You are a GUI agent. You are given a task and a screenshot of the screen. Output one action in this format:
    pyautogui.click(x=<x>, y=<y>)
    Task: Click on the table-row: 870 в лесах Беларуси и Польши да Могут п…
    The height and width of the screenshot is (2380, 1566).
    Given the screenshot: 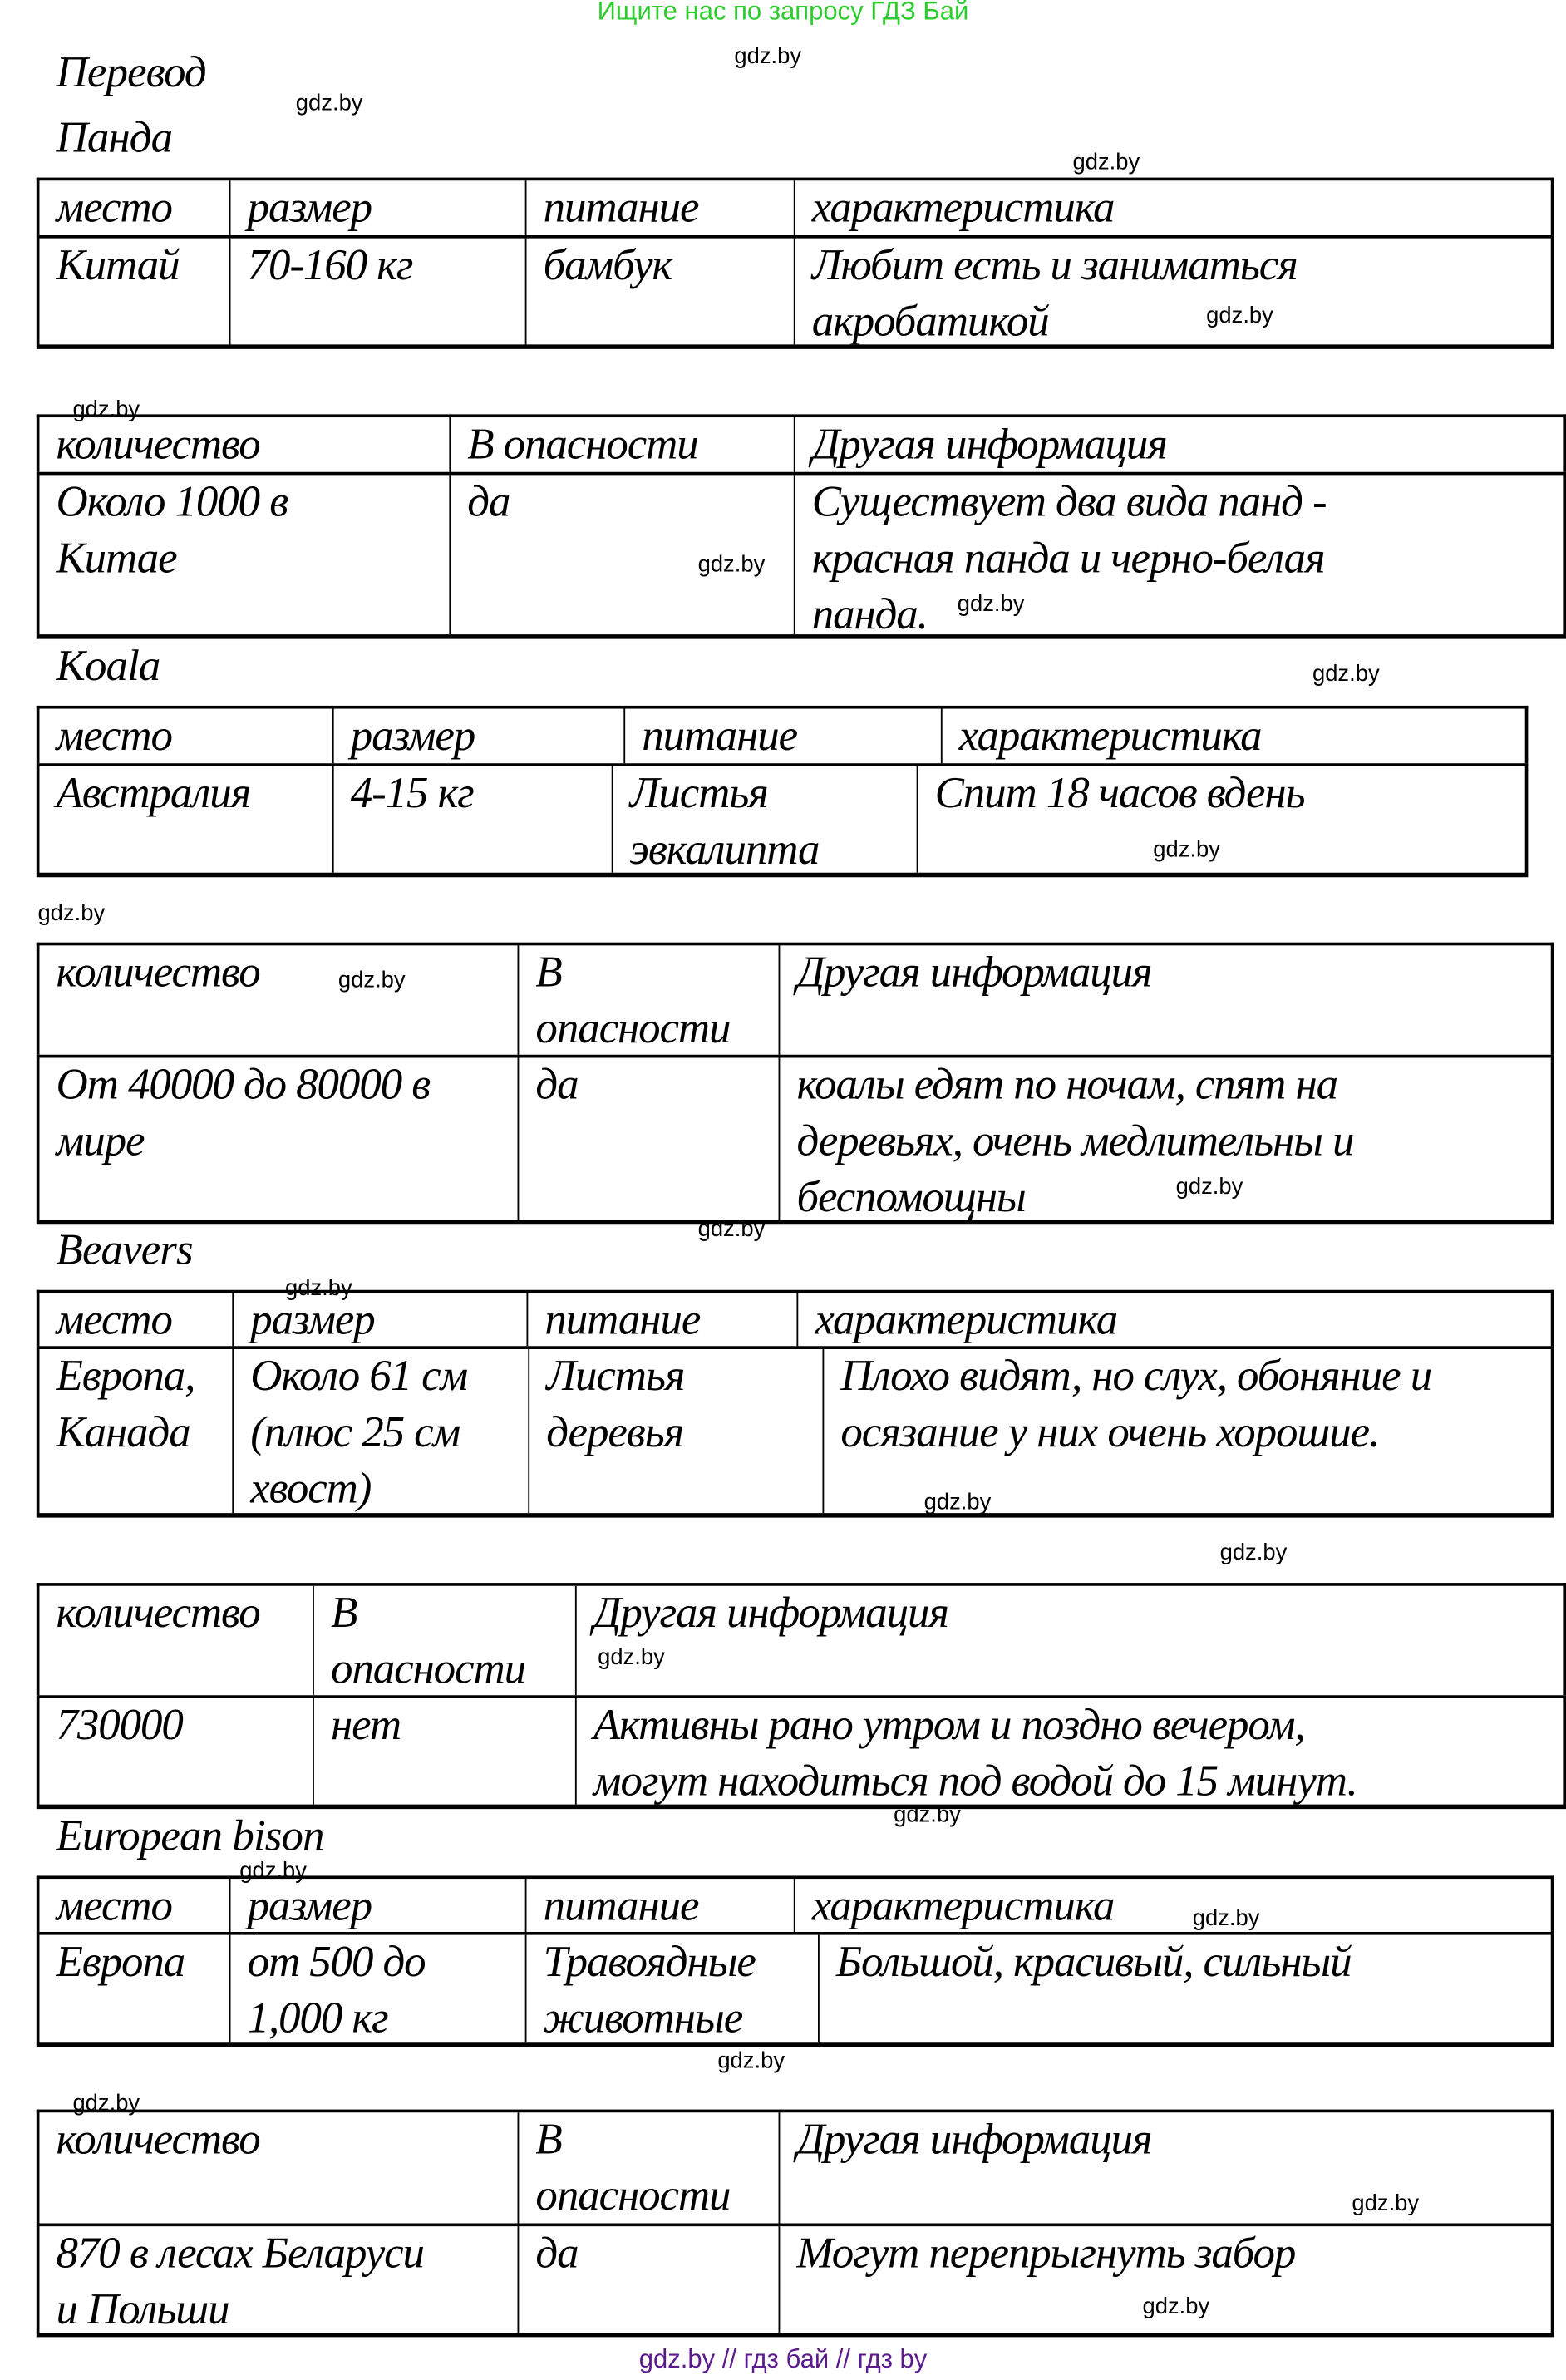 What is the action you would take?
    pyautogui.click(x=795, y=2280)
    